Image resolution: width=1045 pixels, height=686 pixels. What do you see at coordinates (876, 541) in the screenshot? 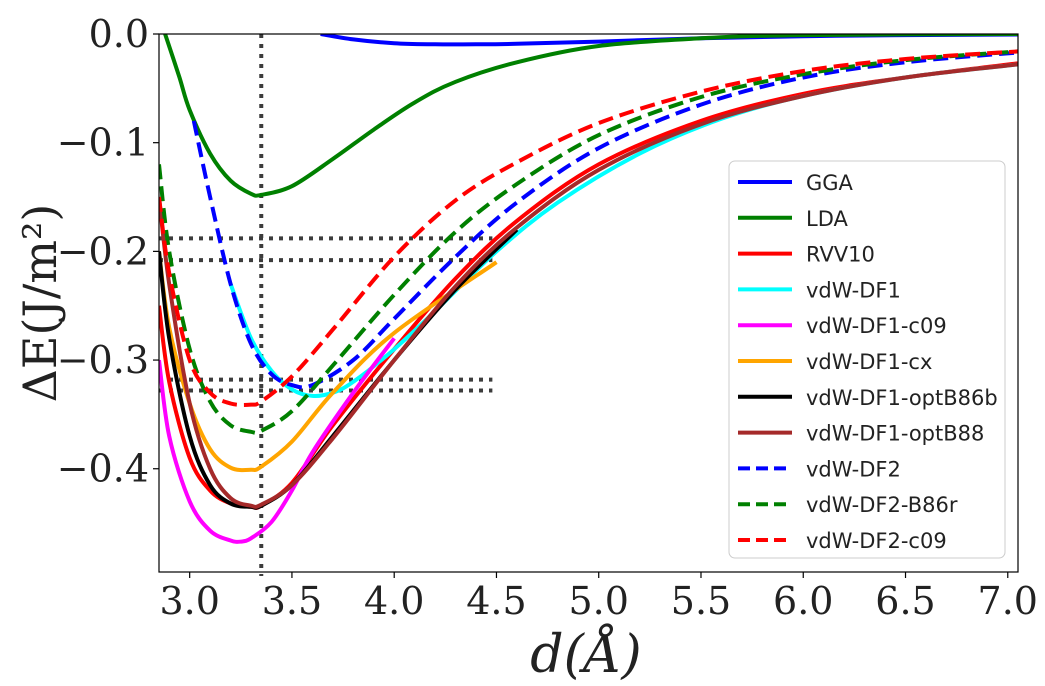
I see `legend-label-vdw-df2-c09: vdW-DF2-c09` at bounding box center [876, 541].